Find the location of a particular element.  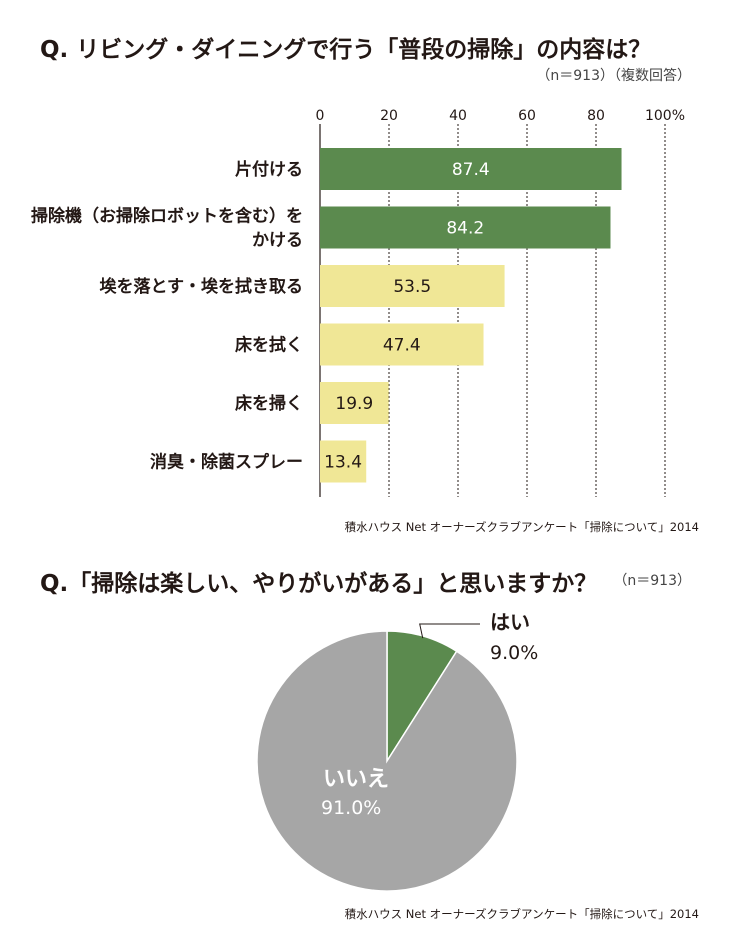

bar-value-label: 47.4 is located at coordinates (402, 346).